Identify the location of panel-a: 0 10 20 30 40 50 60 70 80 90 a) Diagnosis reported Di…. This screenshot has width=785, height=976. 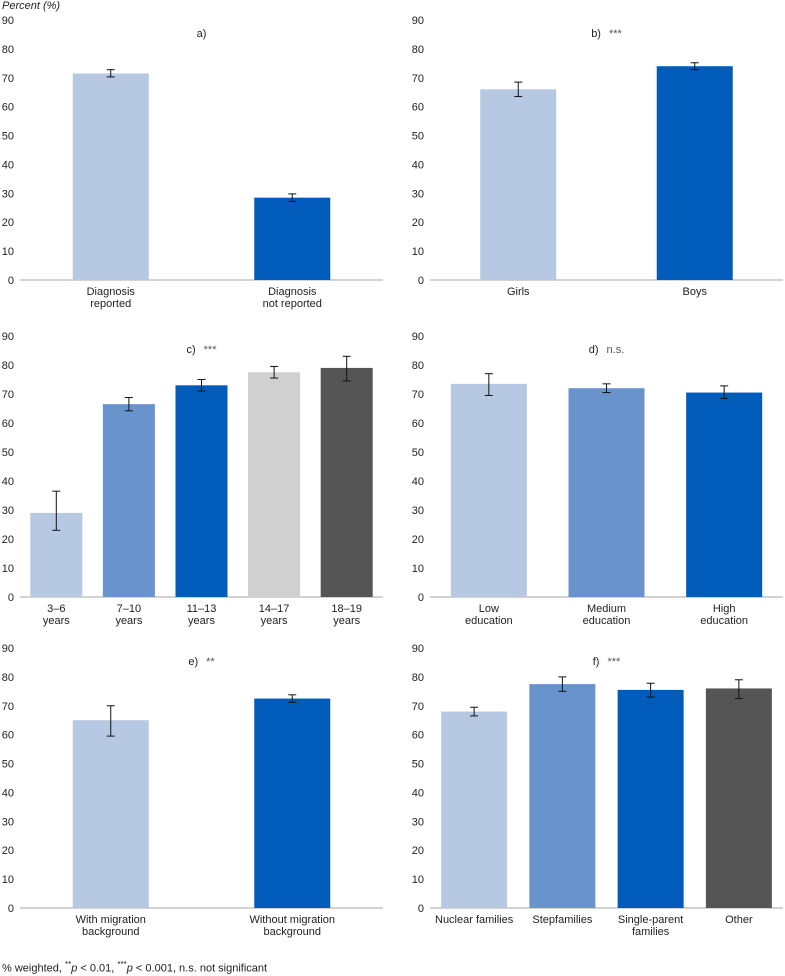
(192, 162).